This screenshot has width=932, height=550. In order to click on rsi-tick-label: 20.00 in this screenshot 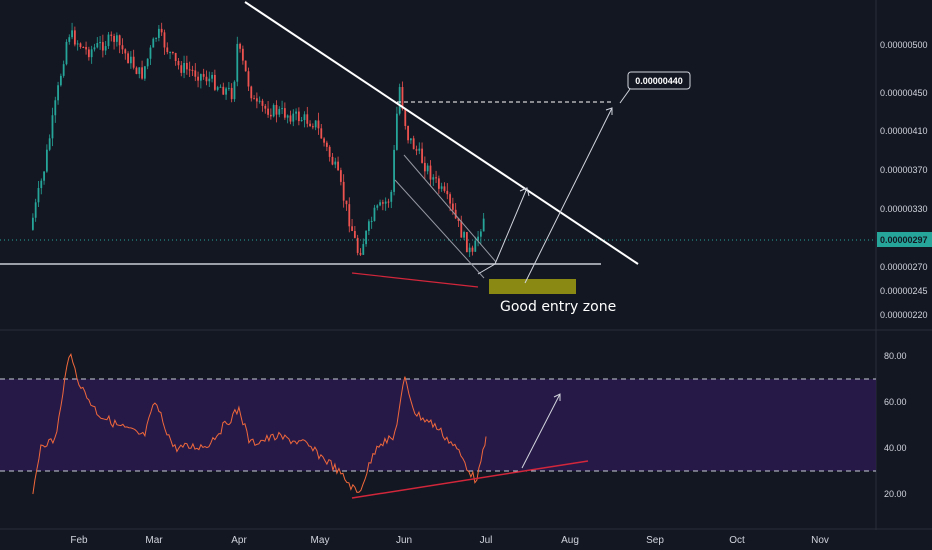, I will do `click(895, 494)`.